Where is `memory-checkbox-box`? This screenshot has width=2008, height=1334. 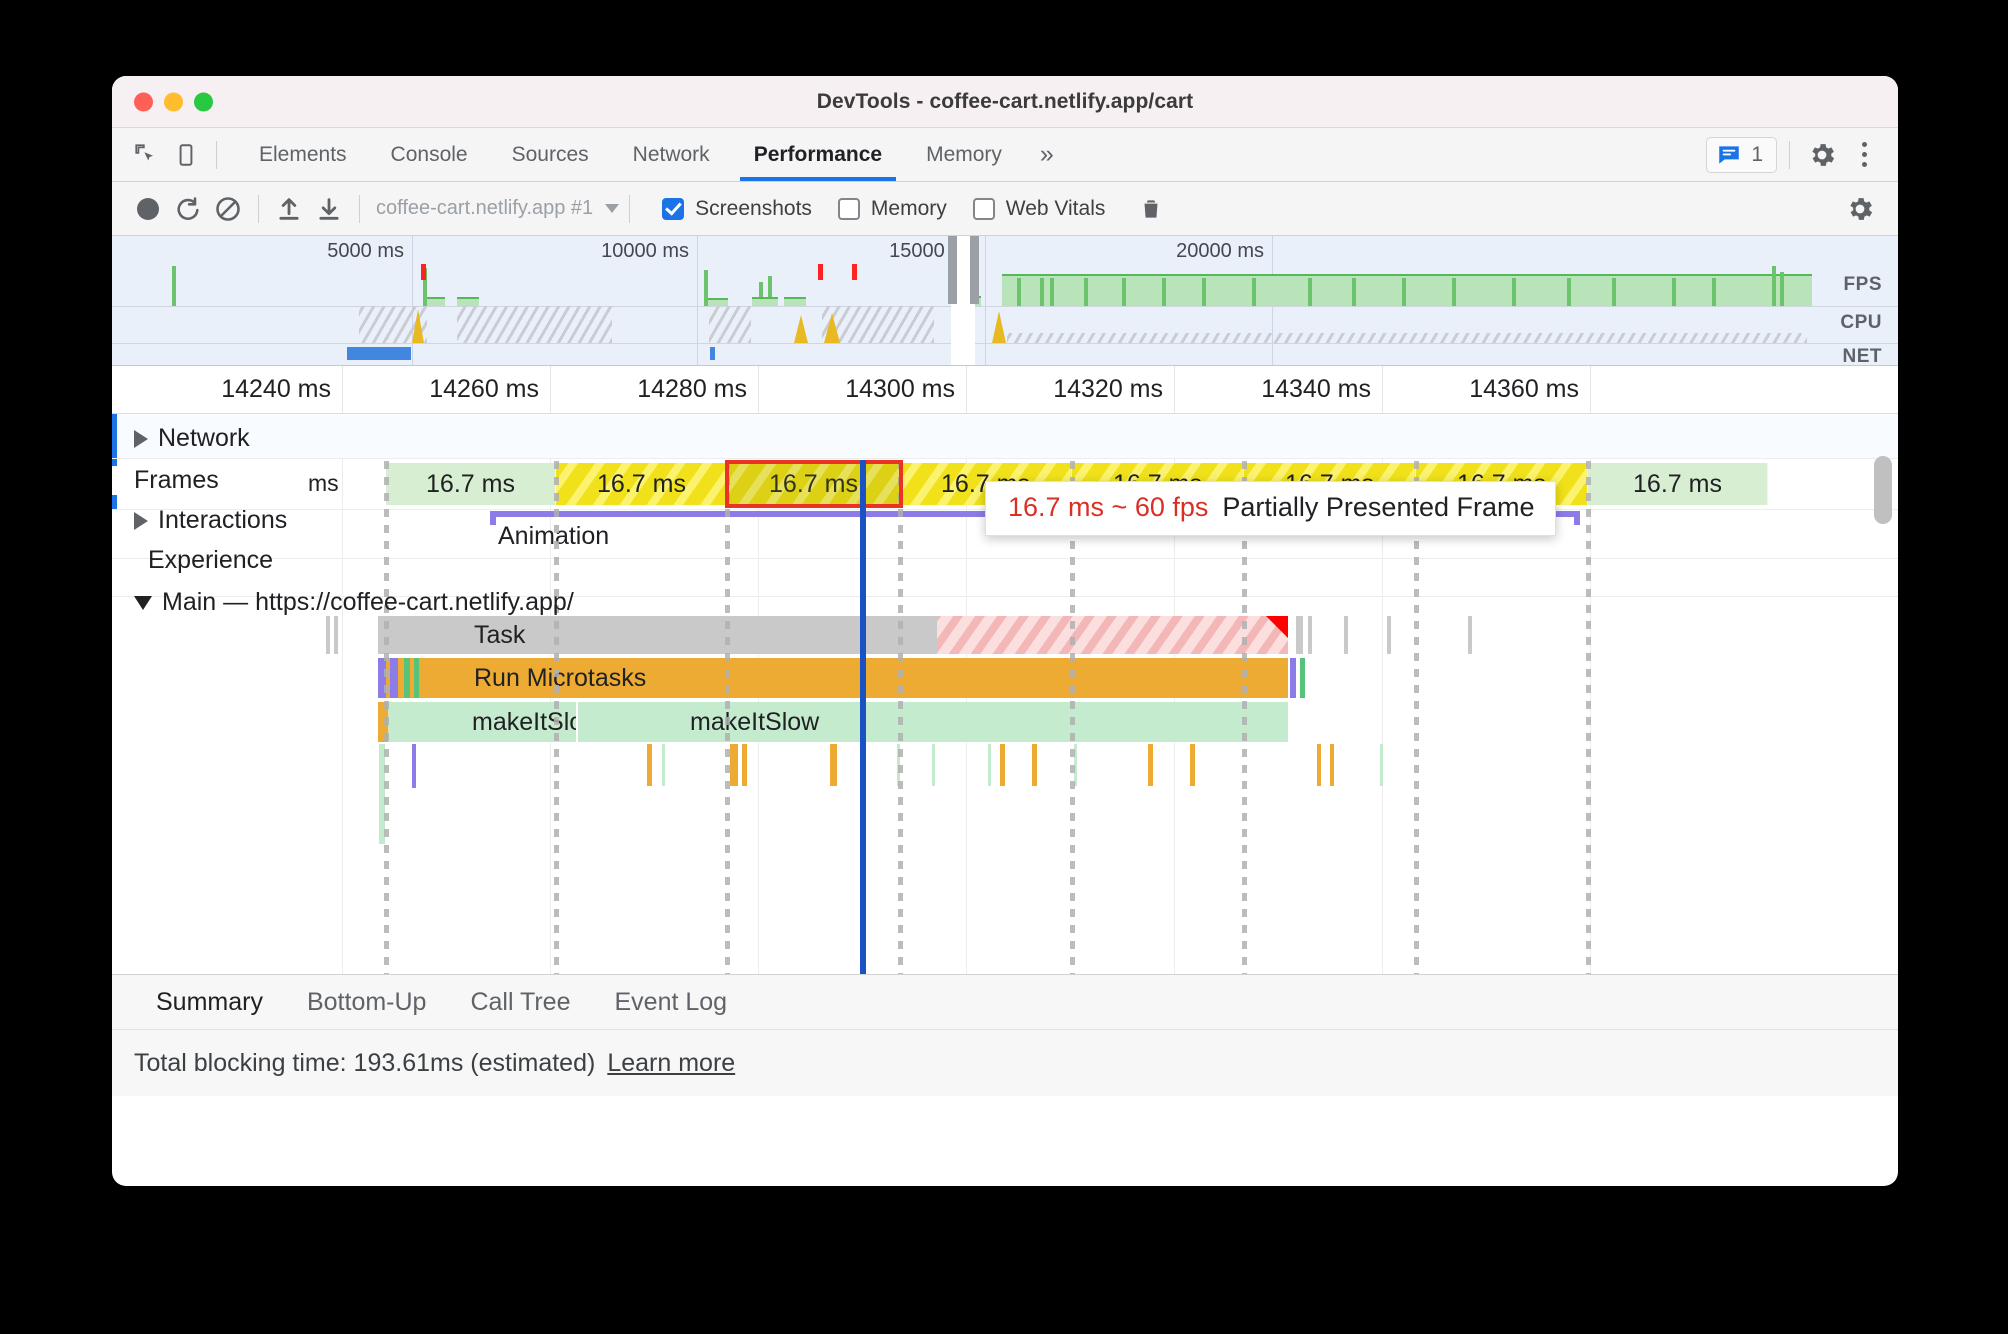
memory-checkbox-box is located at coordinates (848, 208).